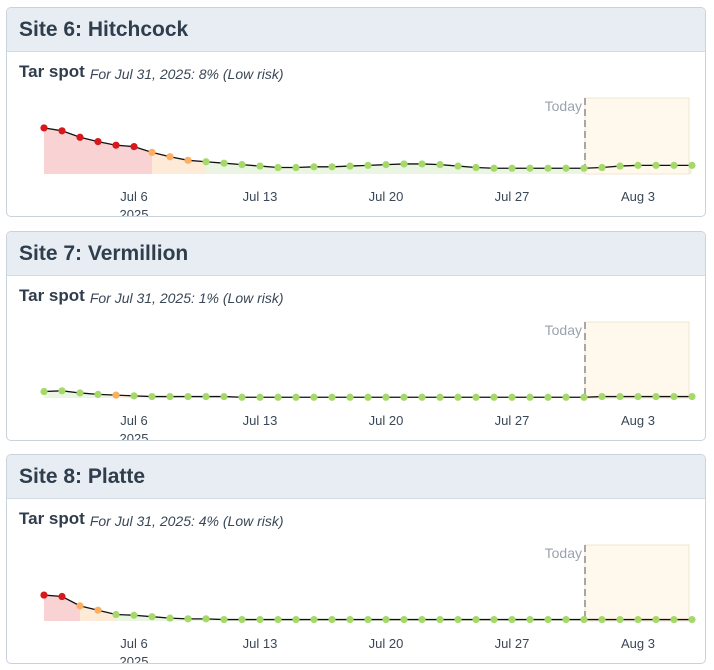 This screenshot has width=714, height=670. What do you see at coordinates (512, 196) in the screenshot?
I see `x-tick-label: Jul 27` at bounding box center [512, 196].